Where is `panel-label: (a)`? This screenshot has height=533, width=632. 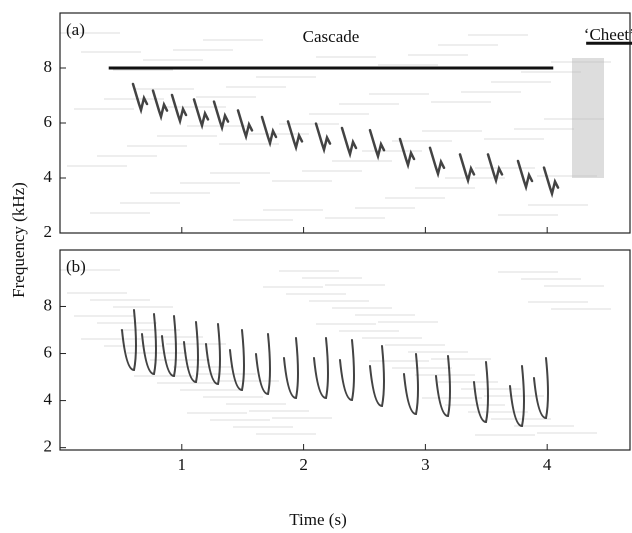 panel-label: (a) is located at coordinates (75, 29).